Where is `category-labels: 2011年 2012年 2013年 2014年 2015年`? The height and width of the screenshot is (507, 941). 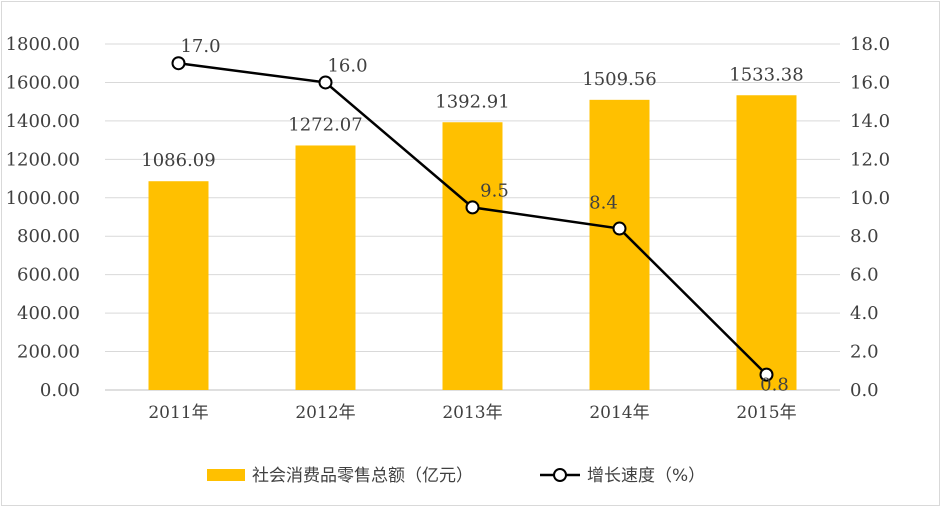 category-labels: 2011年 2012年 2013年 2014年 2015年 is located at coordinates (472, 413).